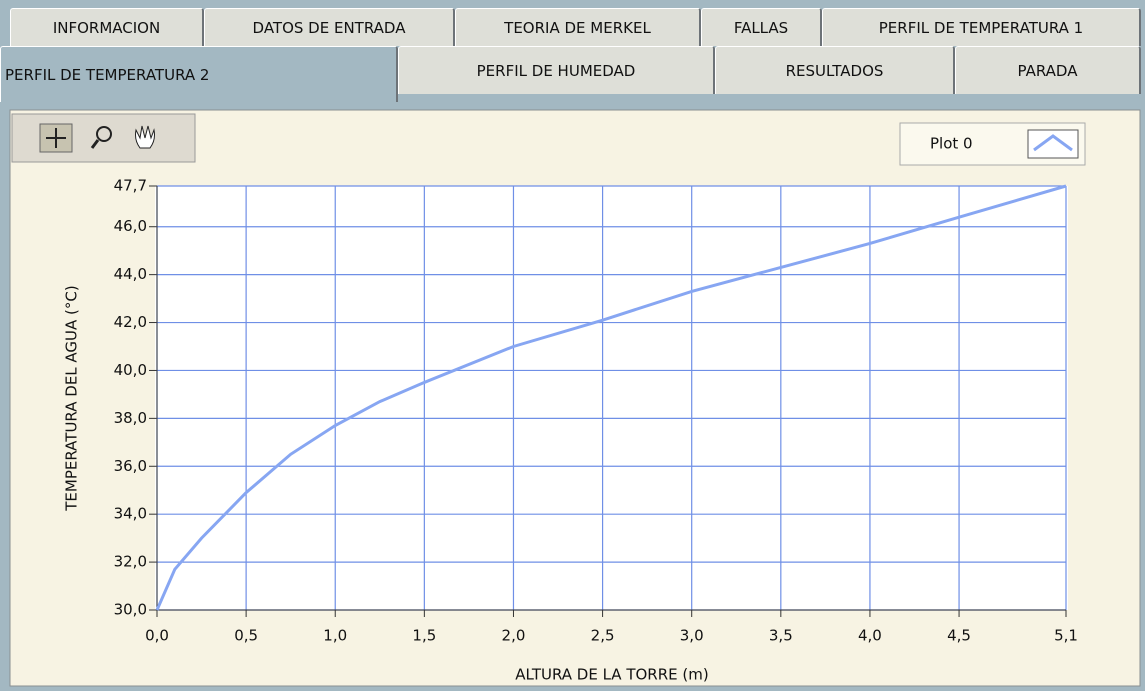  Describe the element at coordinates (951, 144) in the screenshot. I see `legend-label: Plot 0` at that location.